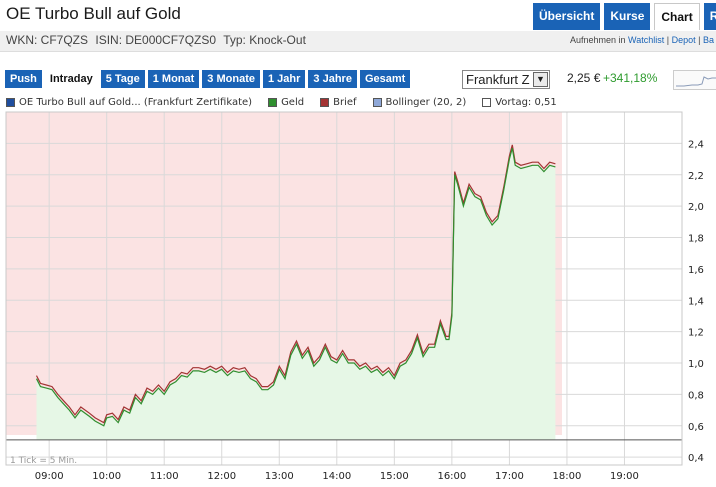  I want to click on y-tick-label: 0,8, so click(696, 395).